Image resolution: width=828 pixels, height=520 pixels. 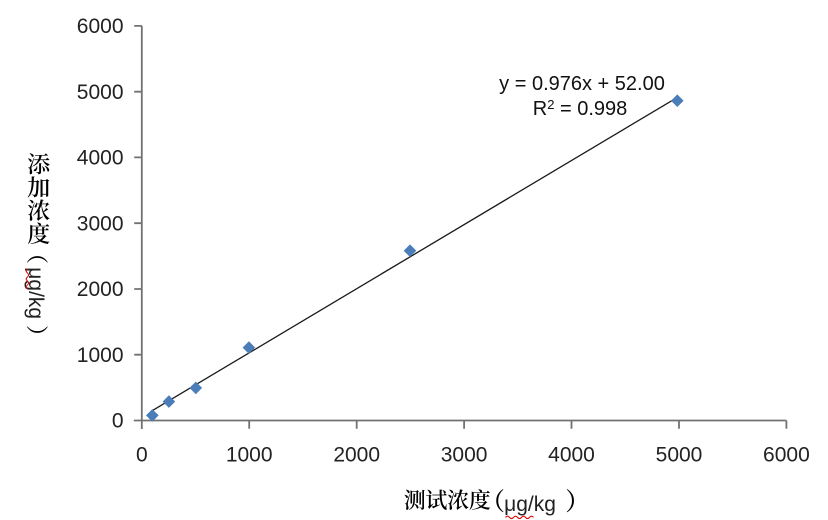 What do you see at coordinates (580, 108) in the screenshot?
I see `svg-text: R2 = 0.998` at bounding box center [580, 108].